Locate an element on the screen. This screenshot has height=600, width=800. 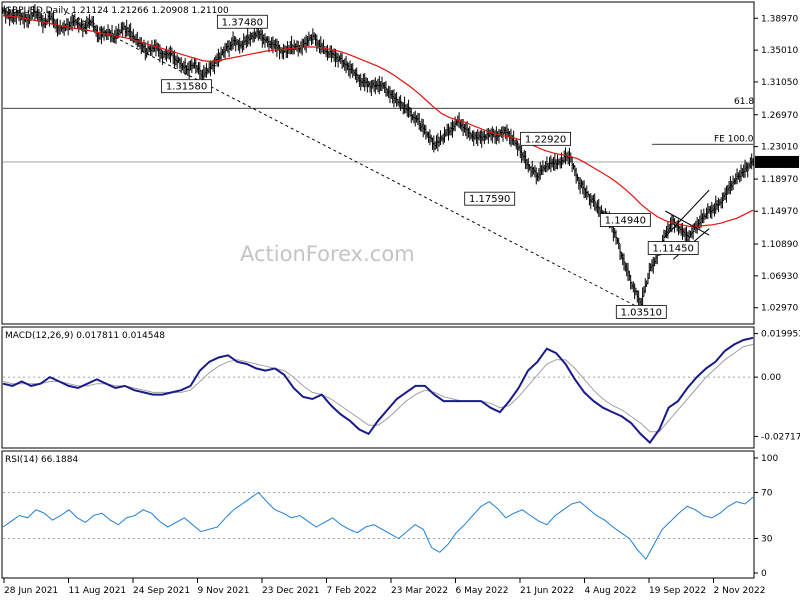
price-ytick-label: 1.26970 is located at coordinates (779, 116).